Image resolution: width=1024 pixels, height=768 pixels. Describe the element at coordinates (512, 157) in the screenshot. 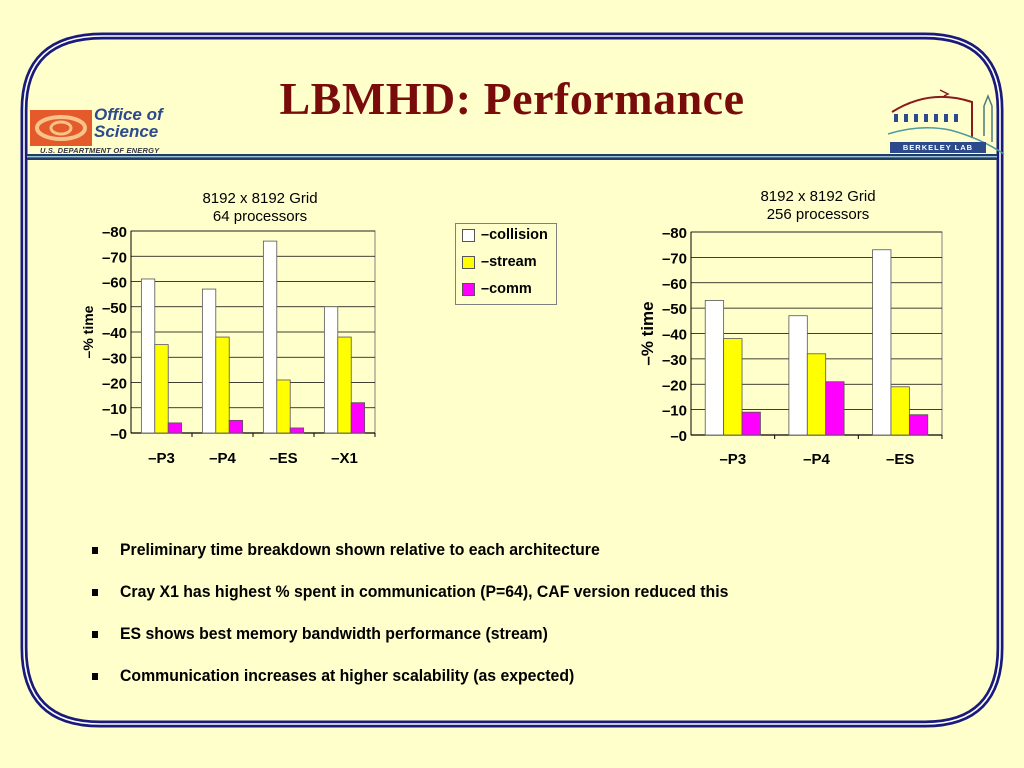

I see `header-divider` at that location.